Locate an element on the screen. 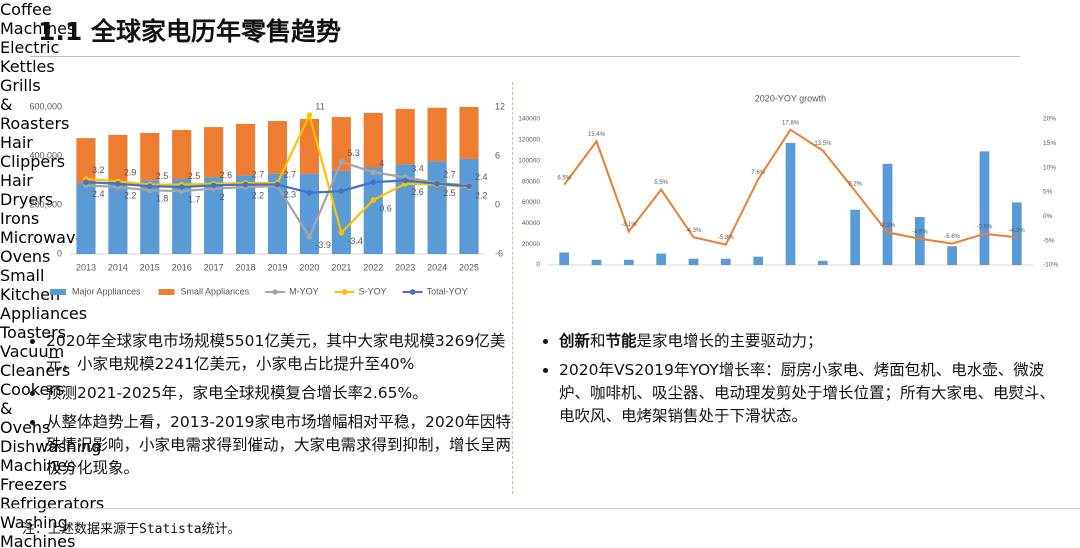 The width and height of the screenshot is (1080, 548). data-label: -3.6% is located at coordinates (985, 227).